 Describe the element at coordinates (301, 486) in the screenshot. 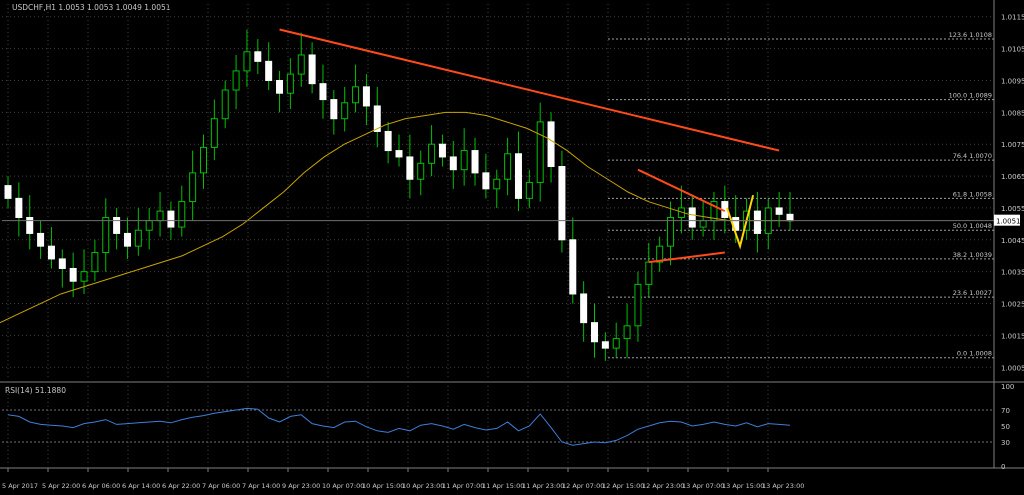

I see `time-tick-label: 9 Apr 23:00` at that location.